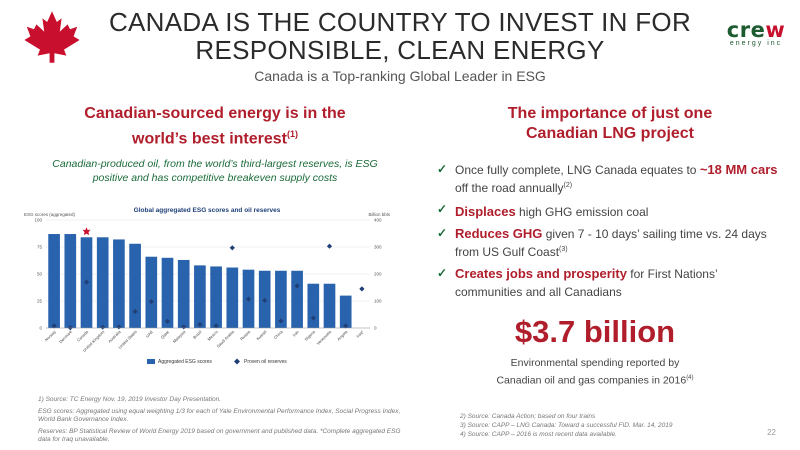  I want to click on legend-label: Proven oil reserves, so click(265, 362).